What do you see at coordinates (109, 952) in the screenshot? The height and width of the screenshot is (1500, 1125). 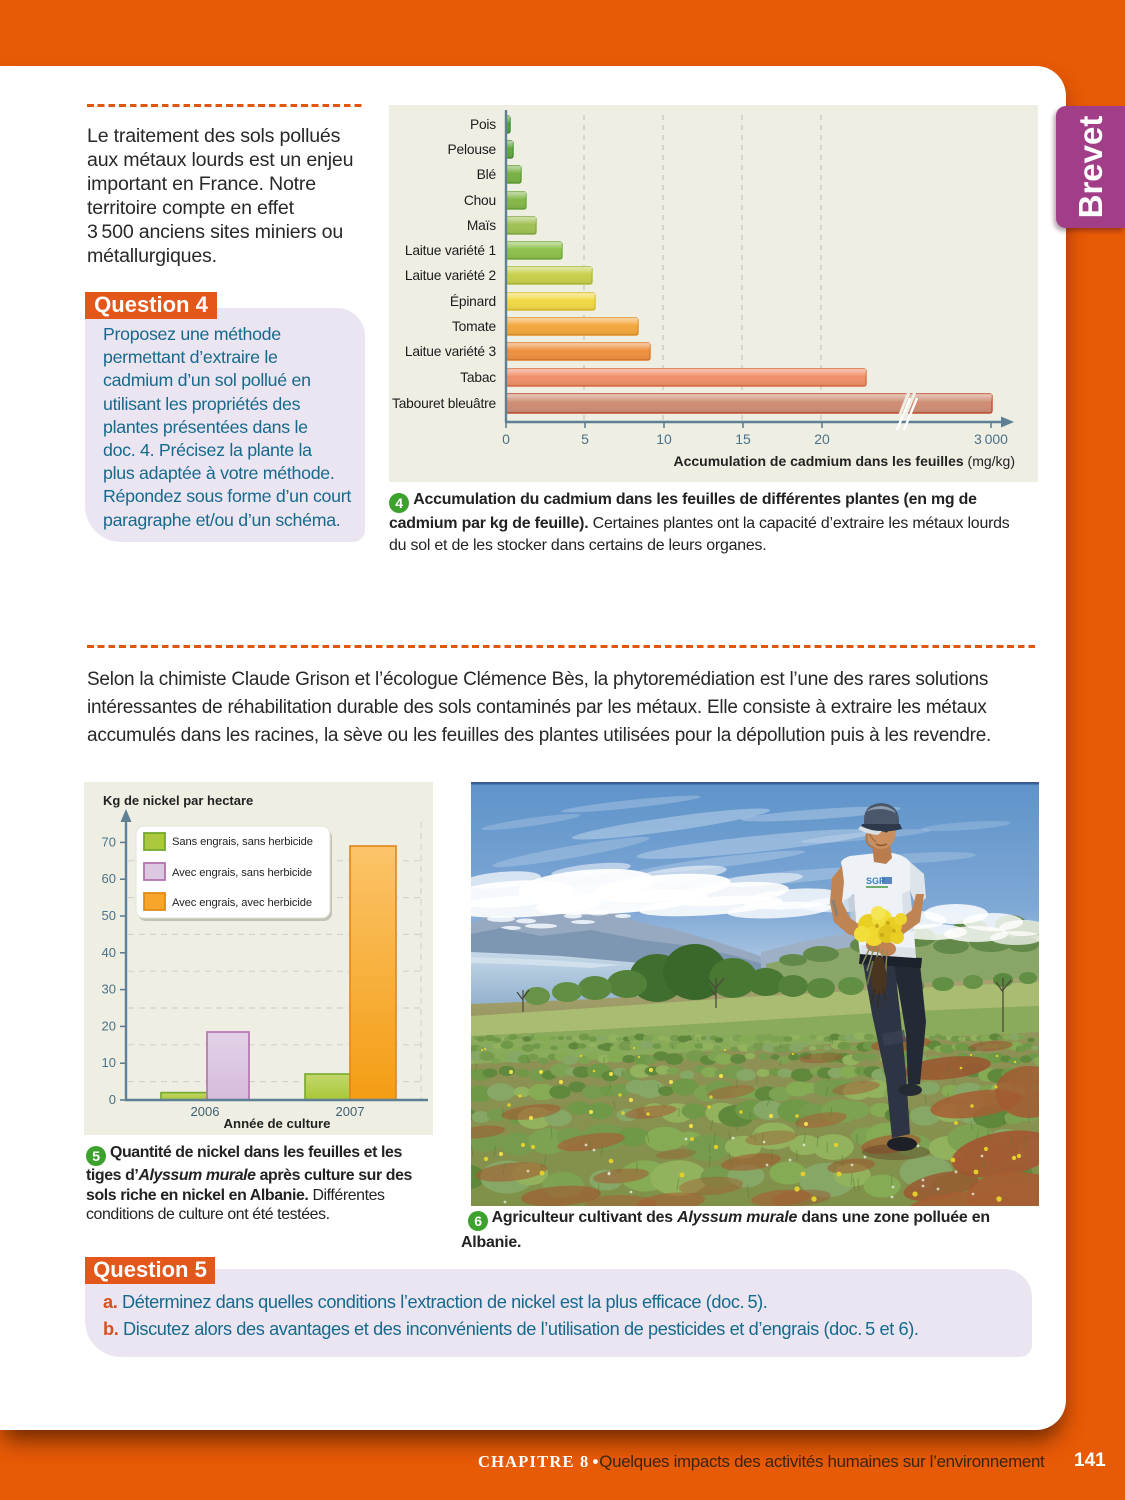 I see `svg-text: 40` at bounding box center [109, 952].